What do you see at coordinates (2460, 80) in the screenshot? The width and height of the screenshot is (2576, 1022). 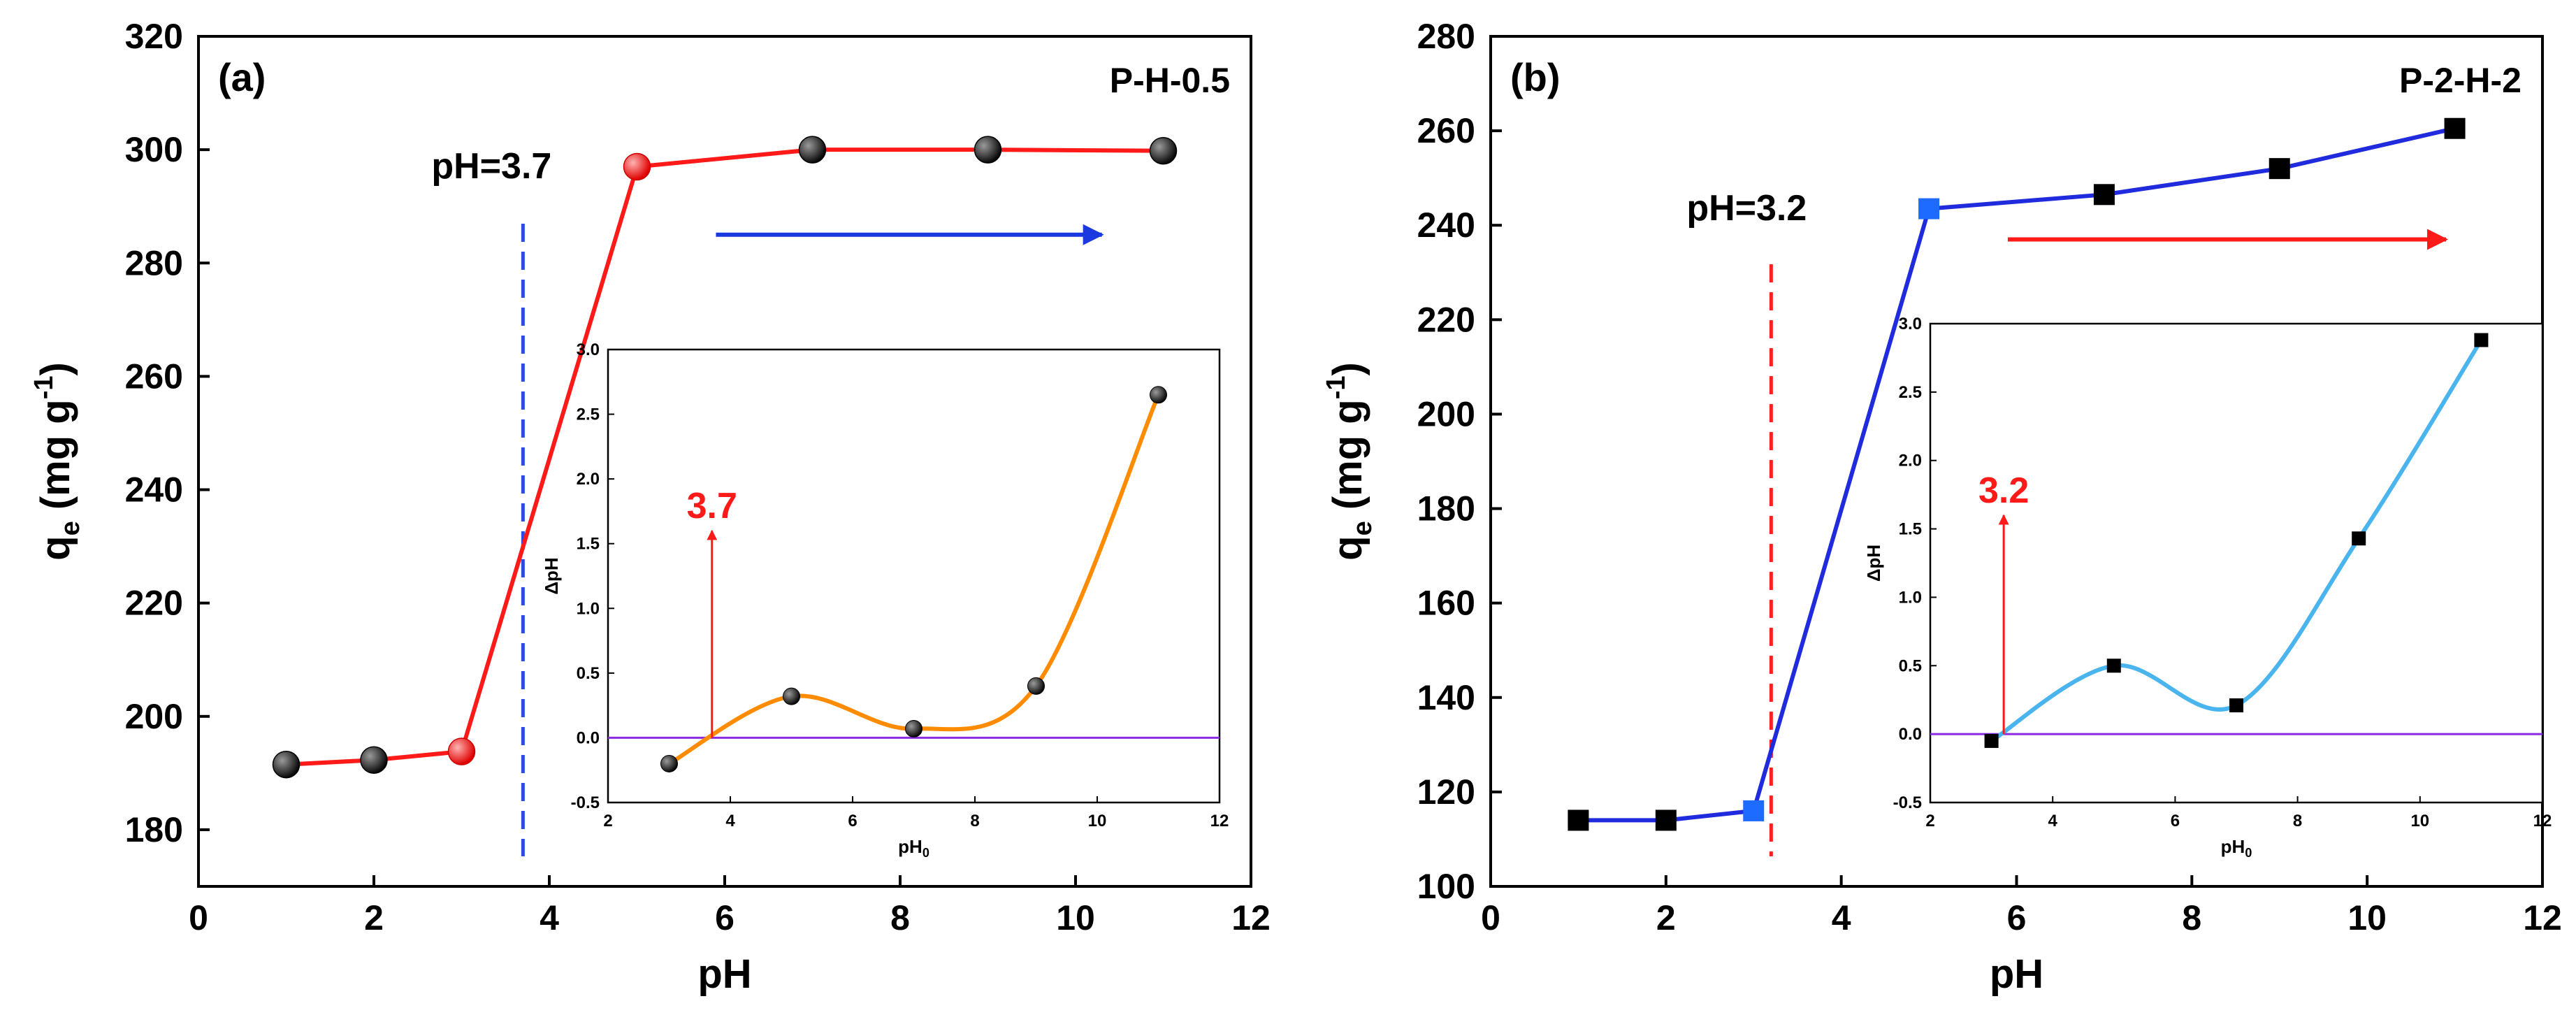 I see `sample-label: P-2-H-2` at bounding box center [2460, 80].